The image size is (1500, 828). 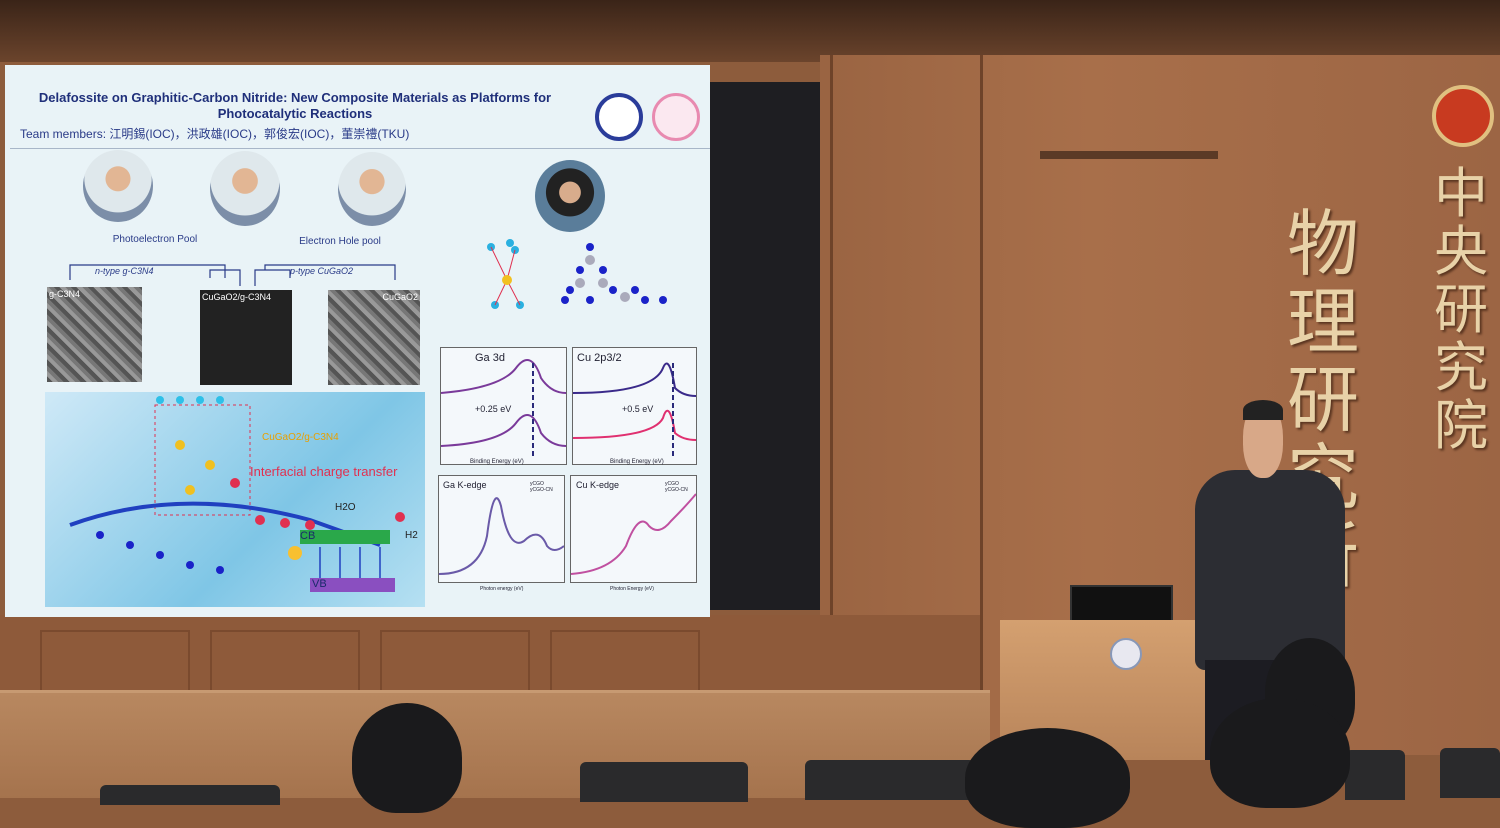 What do you see at coordinates (324, 471) in the screenshot?
I see `interfacial-label: Interfacial charge transfer` at bounding box center [324, 471].